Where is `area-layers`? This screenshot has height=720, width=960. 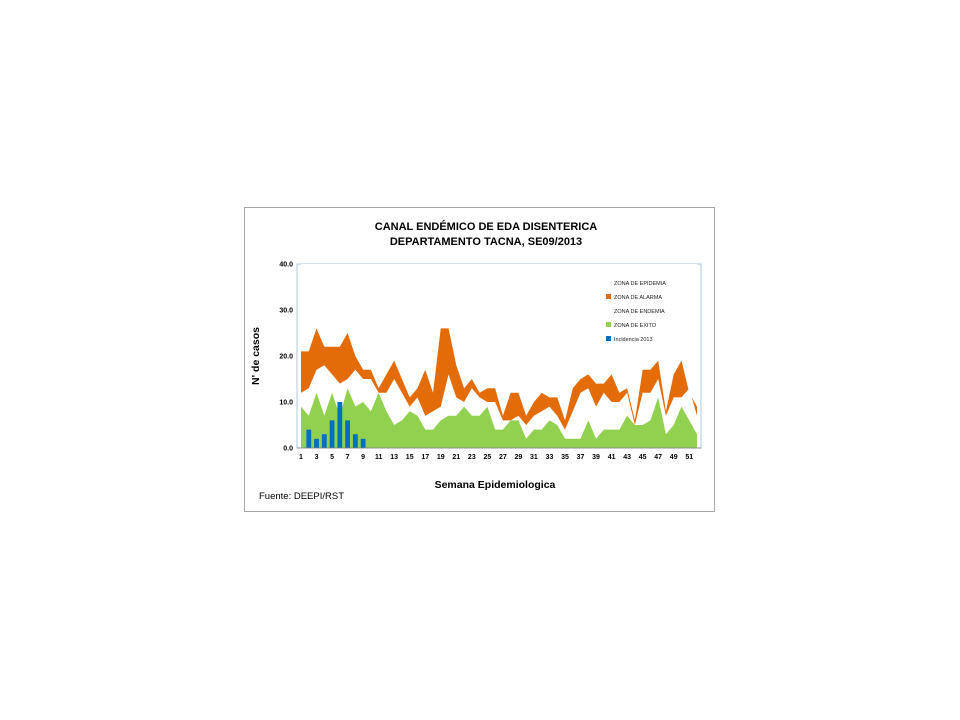 area-layers is located at coordinates (499, 356).